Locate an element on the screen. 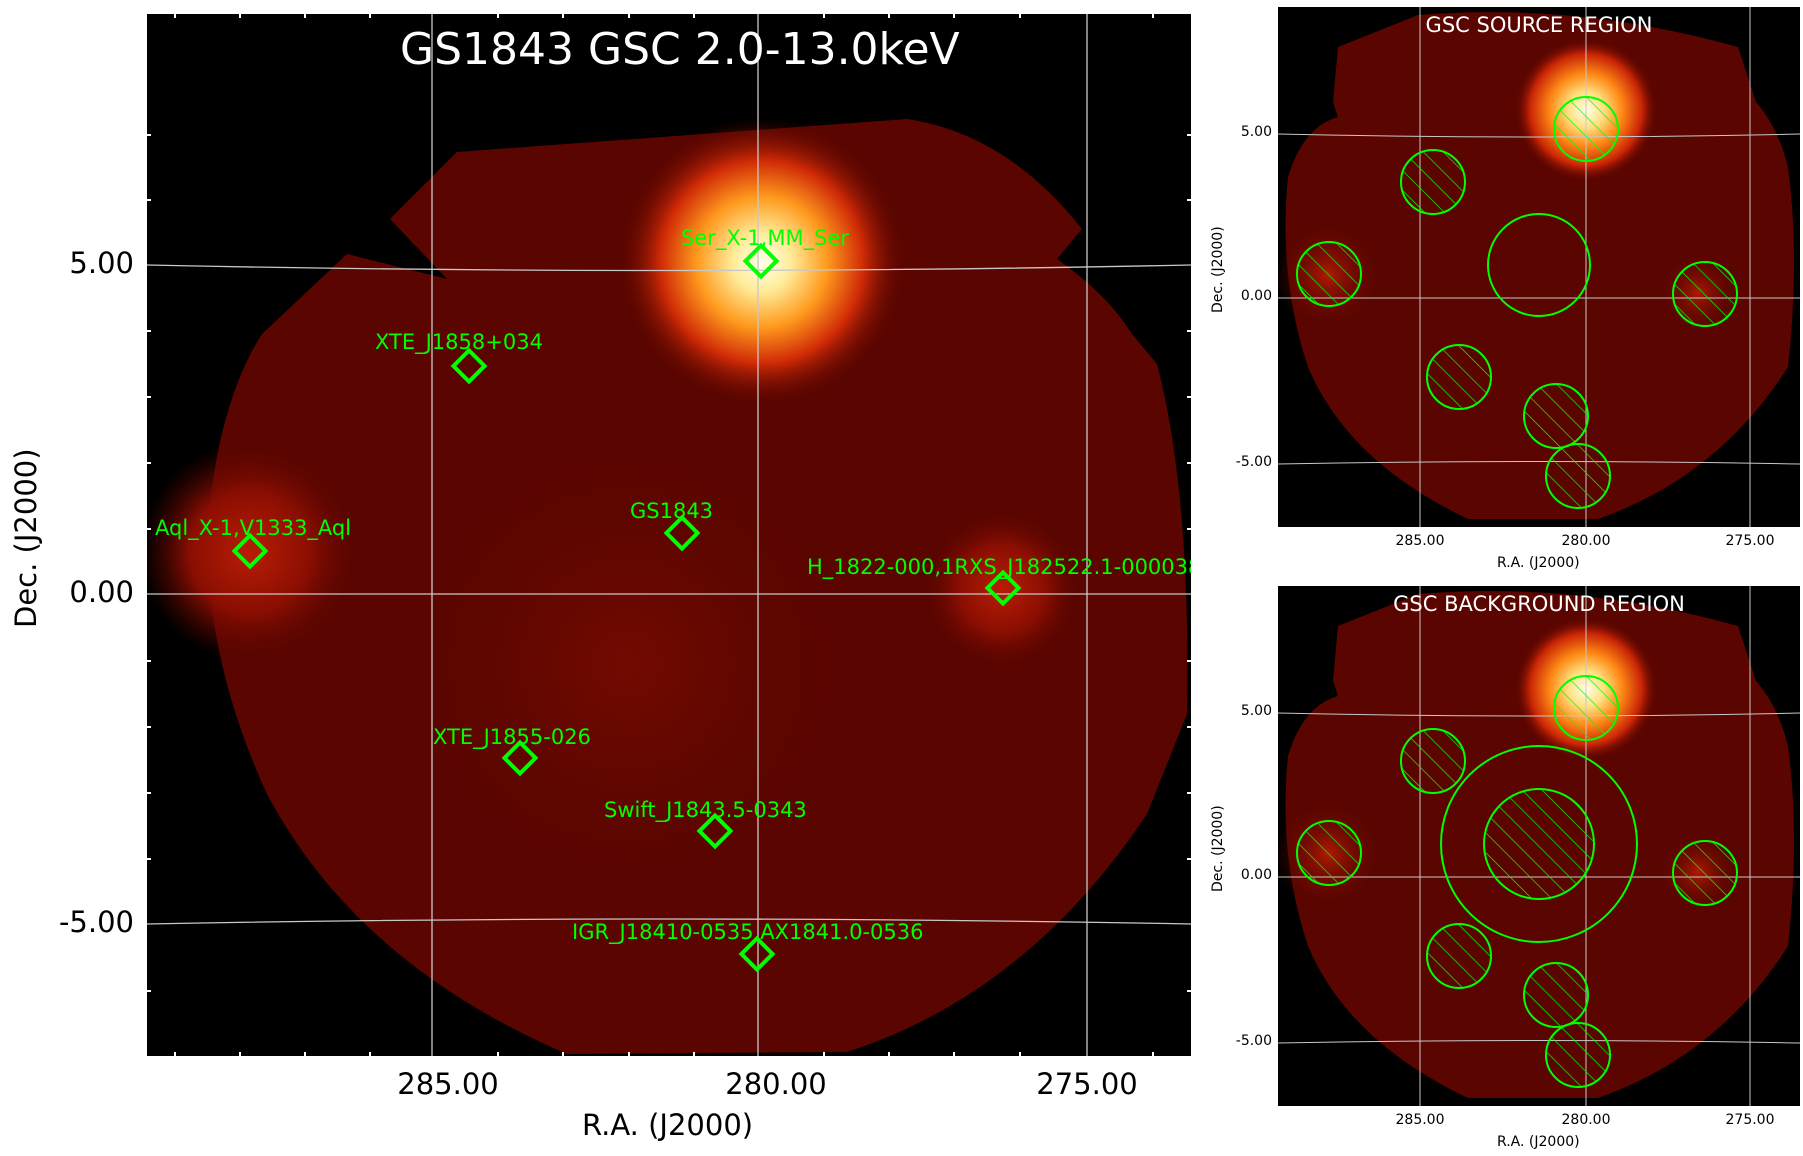 This screenshot has height=1156, width=1803. source-label: Aql_X-1,V1333_Aql is located at coordinates (253, 528).